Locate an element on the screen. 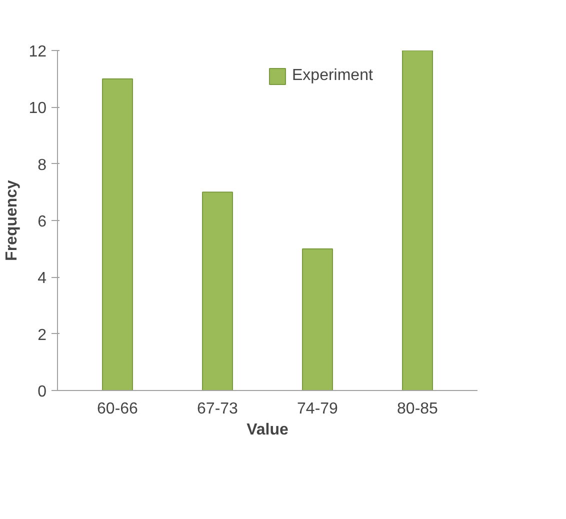 The image size is (566, 519). x-tick-label: 80-85 is located at coordinates (417, 409).